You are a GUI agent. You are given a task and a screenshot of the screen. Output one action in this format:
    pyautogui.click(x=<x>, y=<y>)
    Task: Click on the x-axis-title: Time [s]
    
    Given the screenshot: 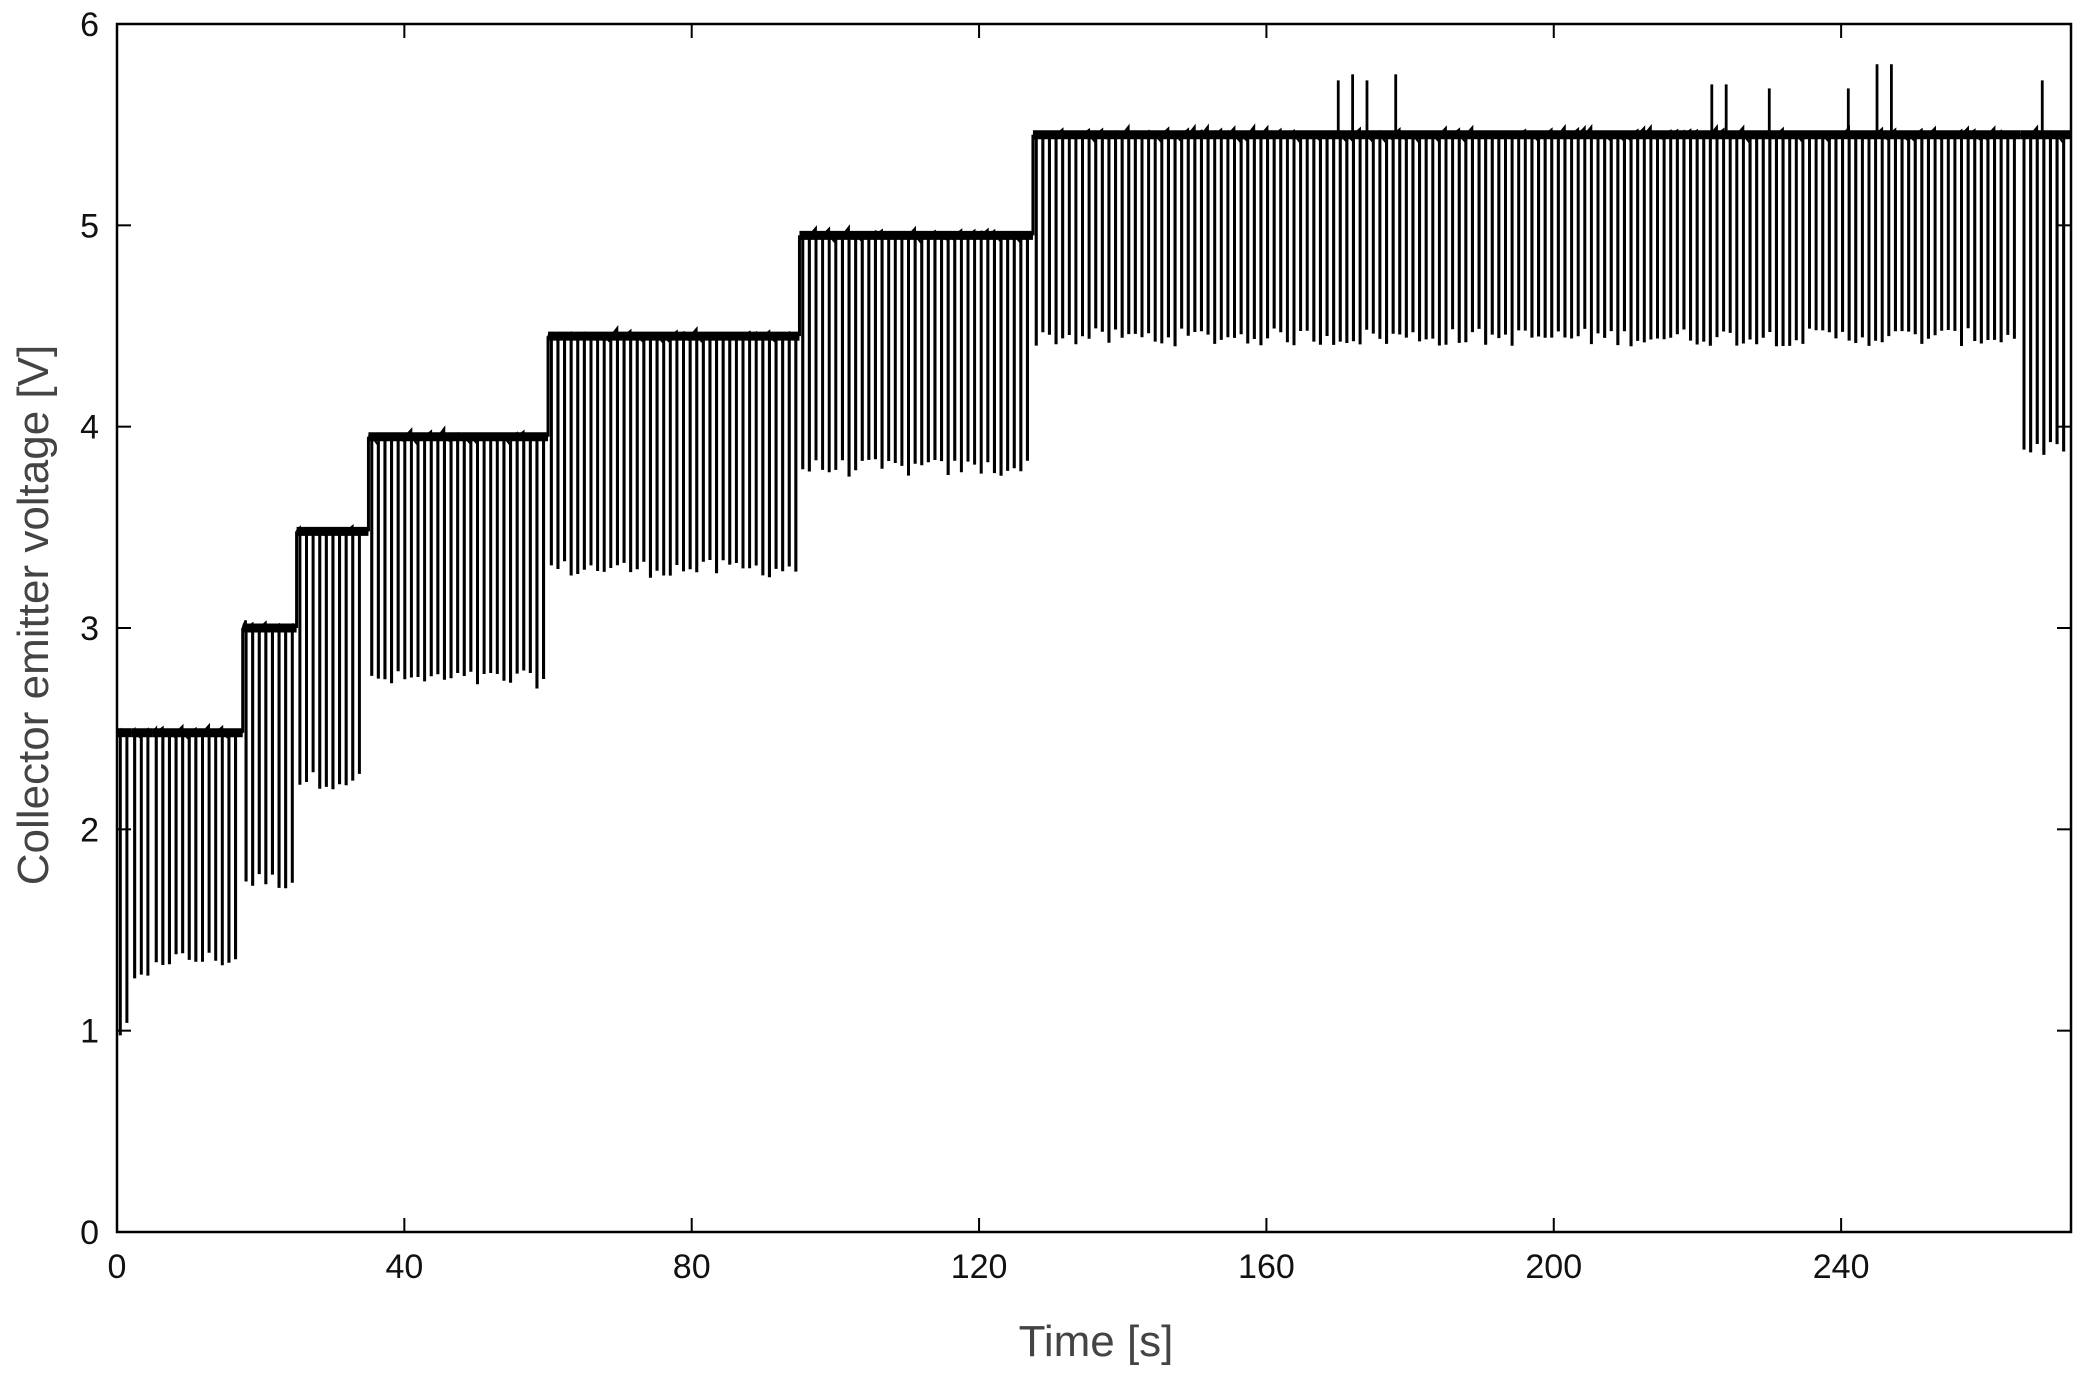 What is the action you would take?
    pyautogui.click(x=1096, y=1341)
    